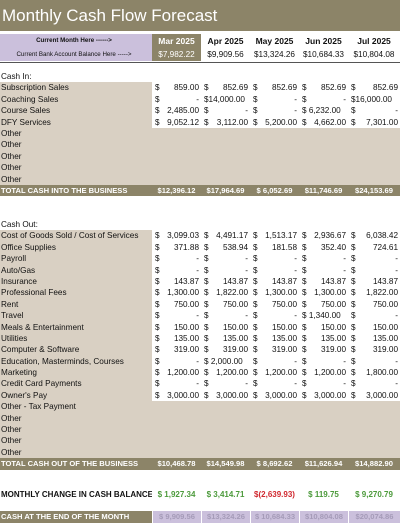  Describe the element at coordinates (225, 190) in the screenshot. I see `total-cell: $17,964.69` at that location.